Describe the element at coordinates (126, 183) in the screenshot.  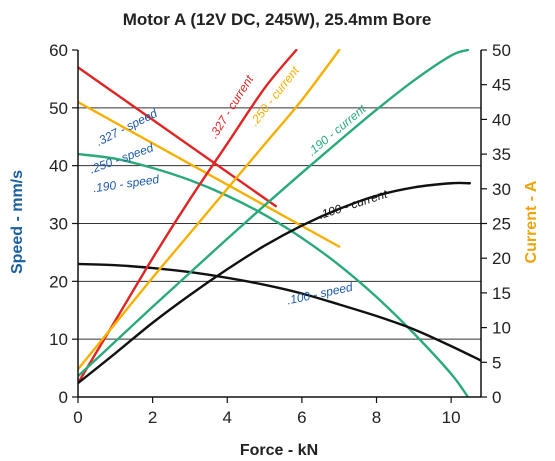
I see `series-label-190-speed: .190 - speed` at that location.